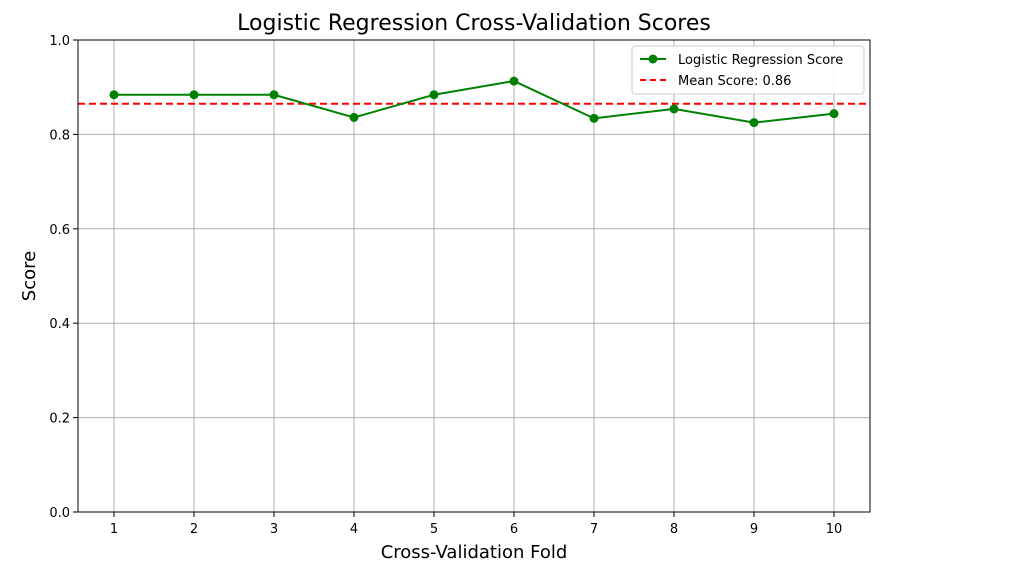 The width and height of the screenshot is (1013, 570). What do you see at coordinates (59, 41) in the screenshot?
I see `y-tick-label: 1.0` at bounding box center [59, 41].